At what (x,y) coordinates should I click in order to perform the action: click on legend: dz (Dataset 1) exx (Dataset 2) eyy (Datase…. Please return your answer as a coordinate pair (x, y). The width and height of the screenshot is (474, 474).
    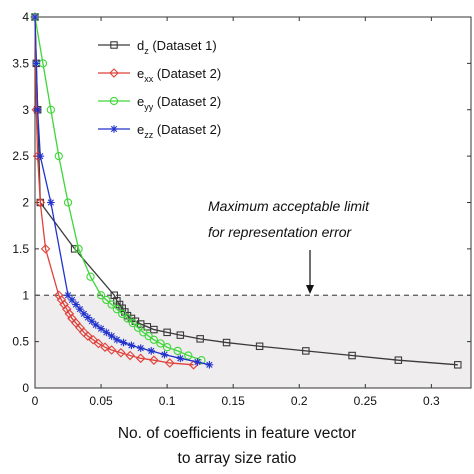
    Looking at the image, I should click on (159, 89).